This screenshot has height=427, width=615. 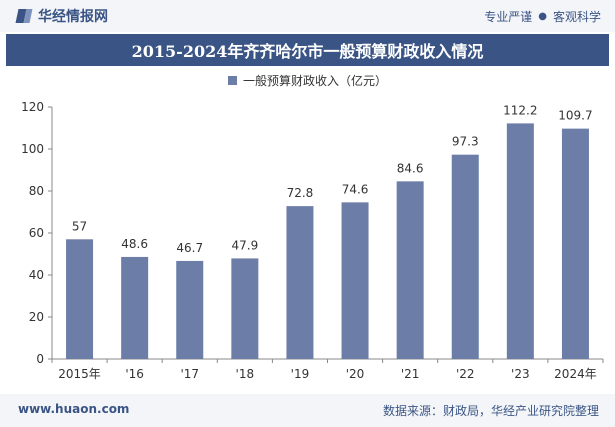 I want to click on slogan: 专业严谨 ● 客观科学, so click(x=542, y=16).